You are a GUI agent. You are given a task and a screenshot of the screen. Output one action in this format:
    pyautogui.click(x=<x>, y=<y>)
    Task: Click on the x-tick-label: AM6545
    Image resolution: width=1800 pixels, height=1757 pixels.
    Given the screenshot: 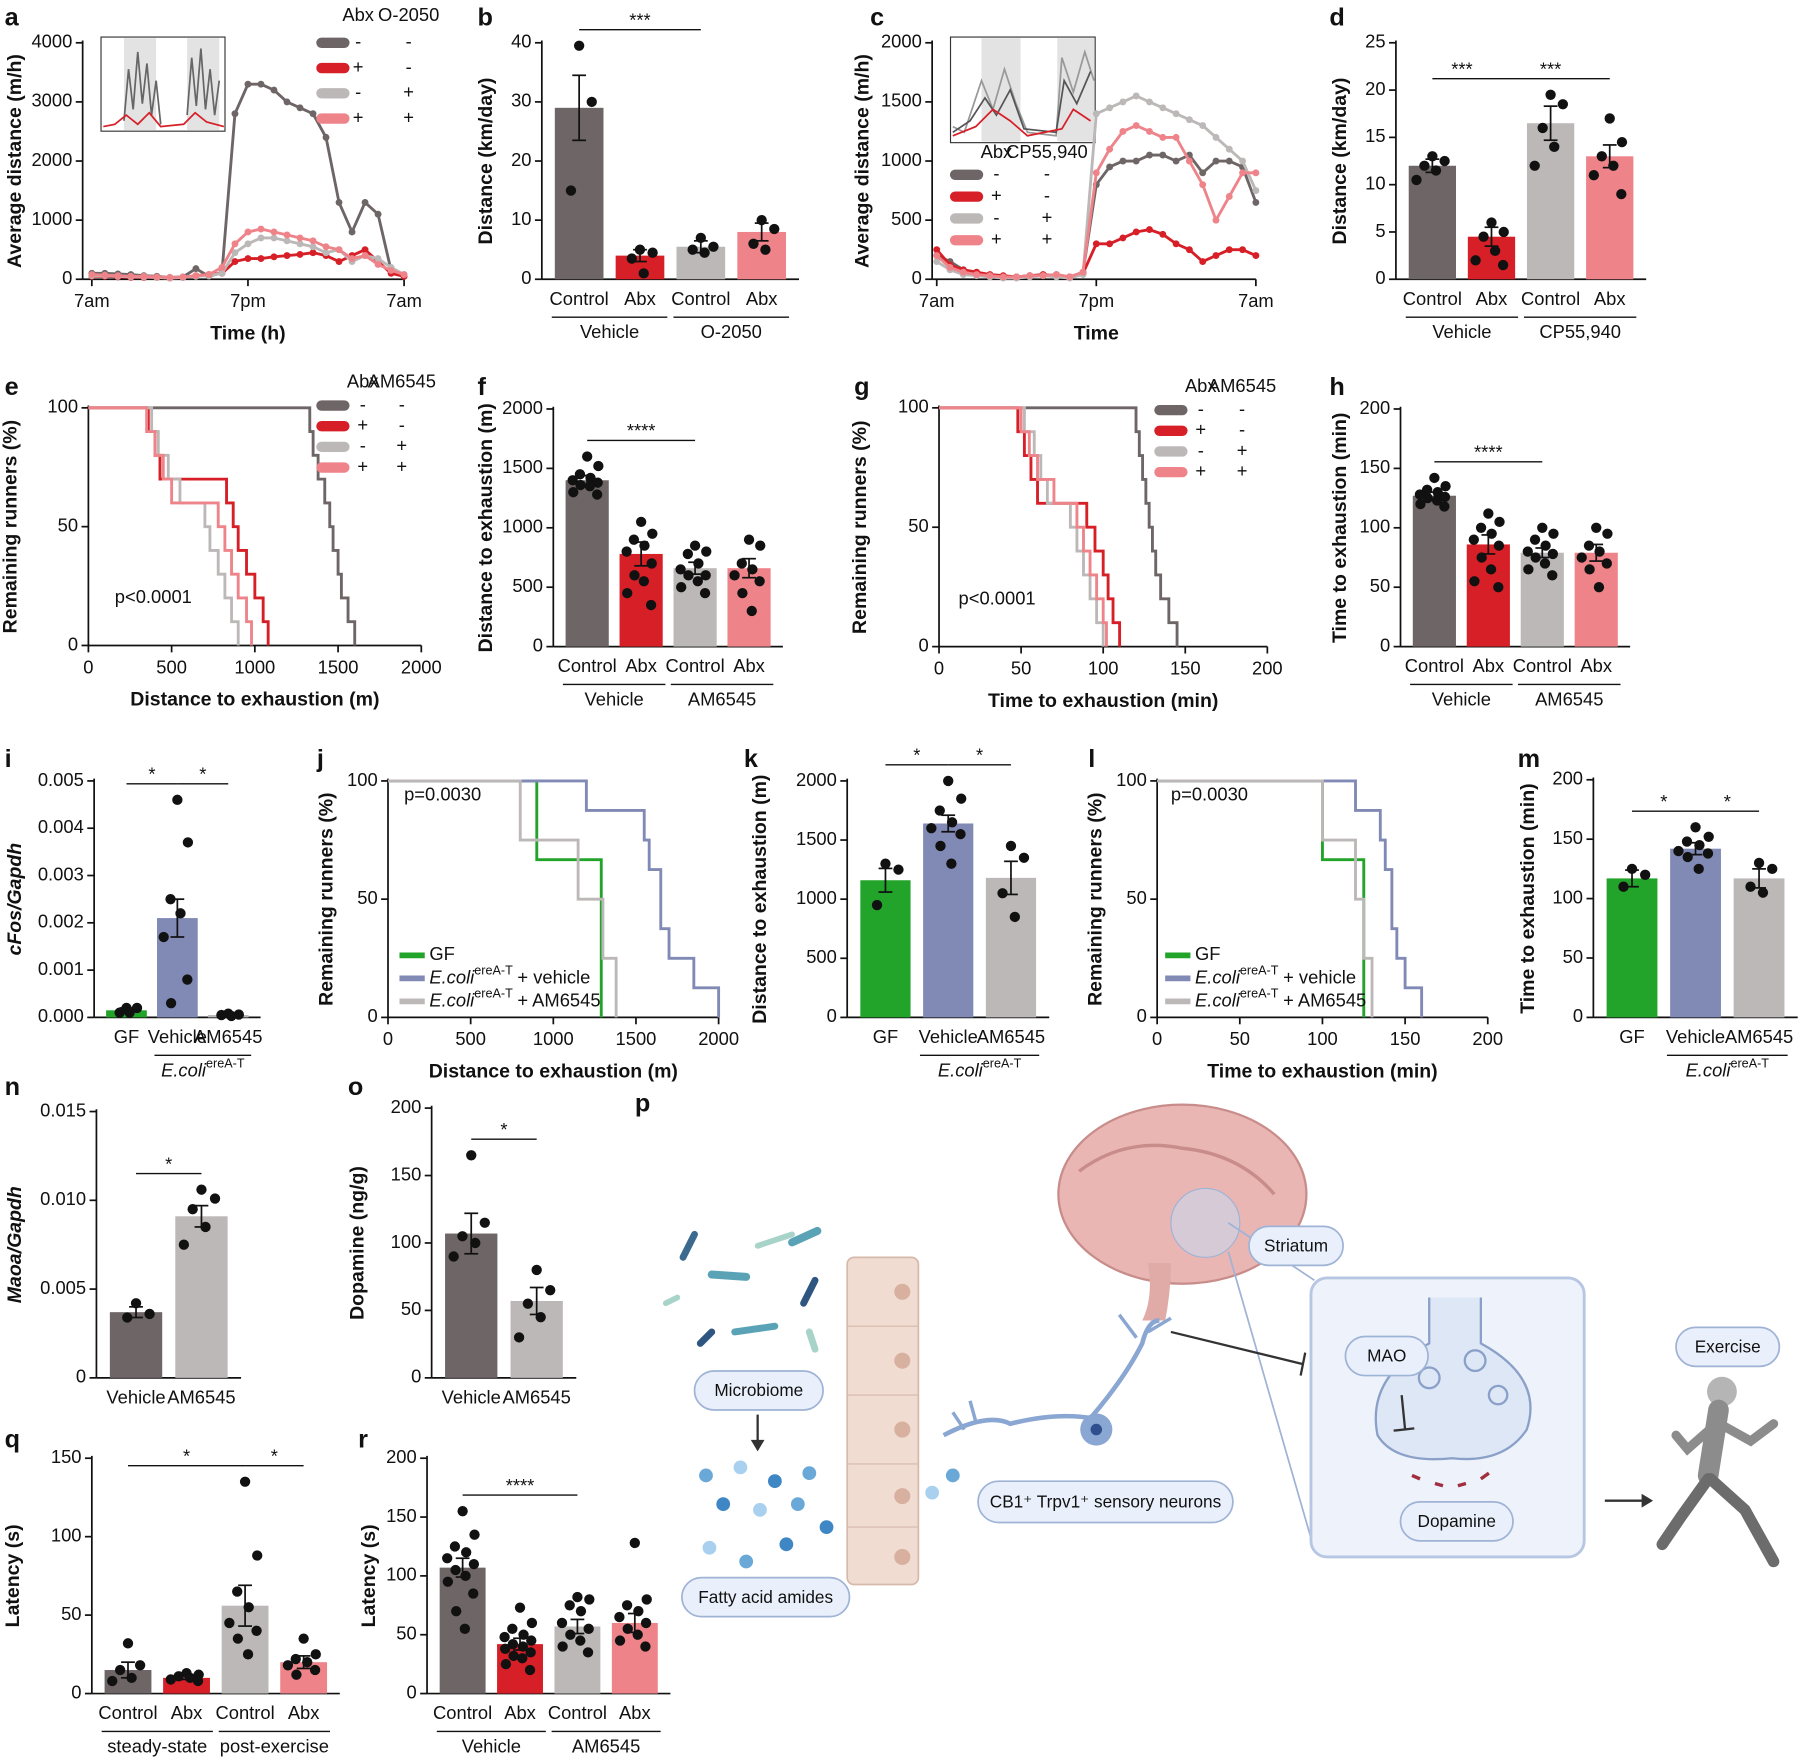 What is the action you would take?
    pyautogui.click(x=536, y=1396)
    